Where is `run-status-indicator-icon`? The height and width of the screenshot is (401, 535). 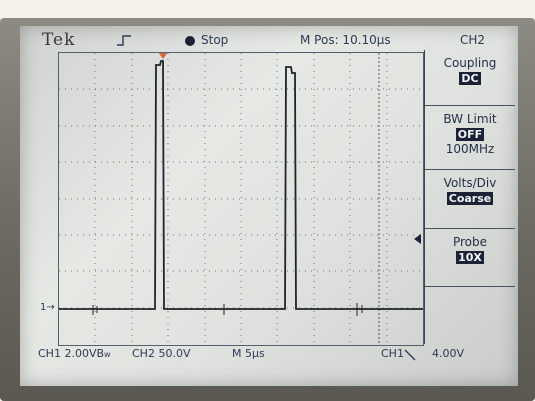
run-status-indicator-icon is located at coordinates (190, 41).